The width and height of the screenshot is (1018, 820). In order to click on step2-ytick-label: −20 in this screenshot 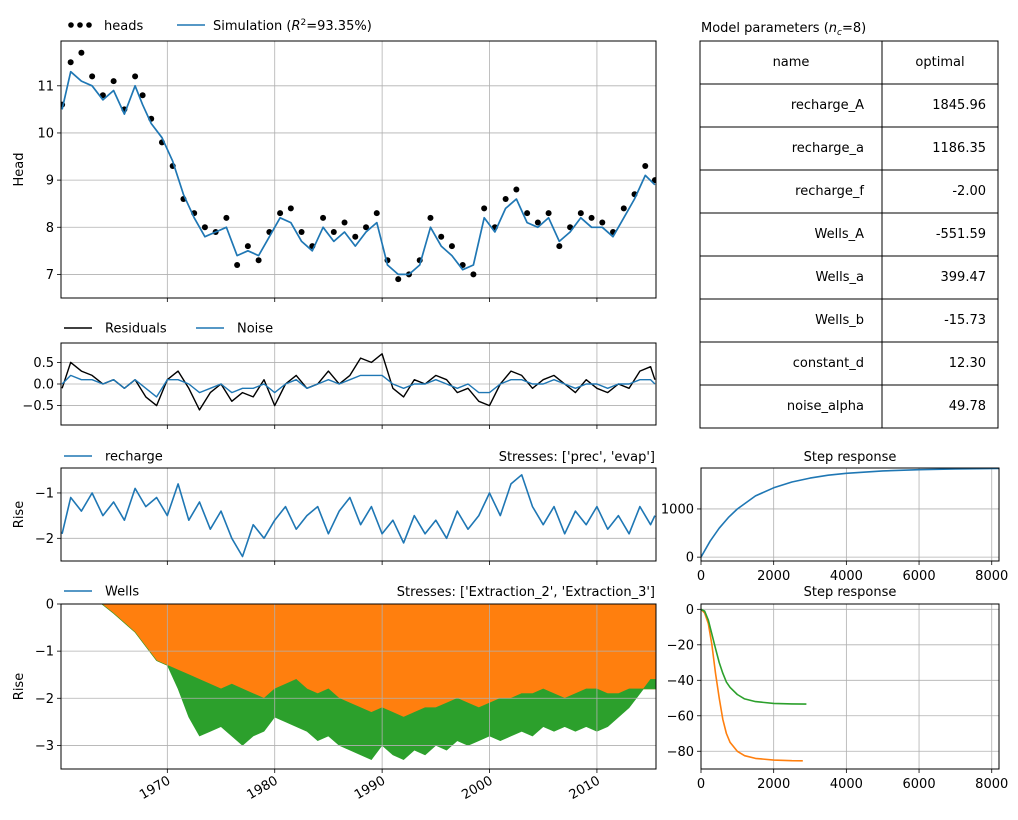, I will do `click(680, 645)`.